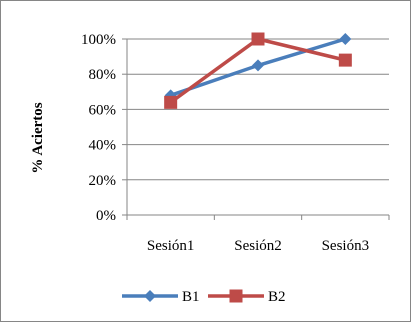  What do you see at coordinates (38, 137) in the screenshot?
I see `y-axis-label: % Aciertos` at bounding box center [38, 137].